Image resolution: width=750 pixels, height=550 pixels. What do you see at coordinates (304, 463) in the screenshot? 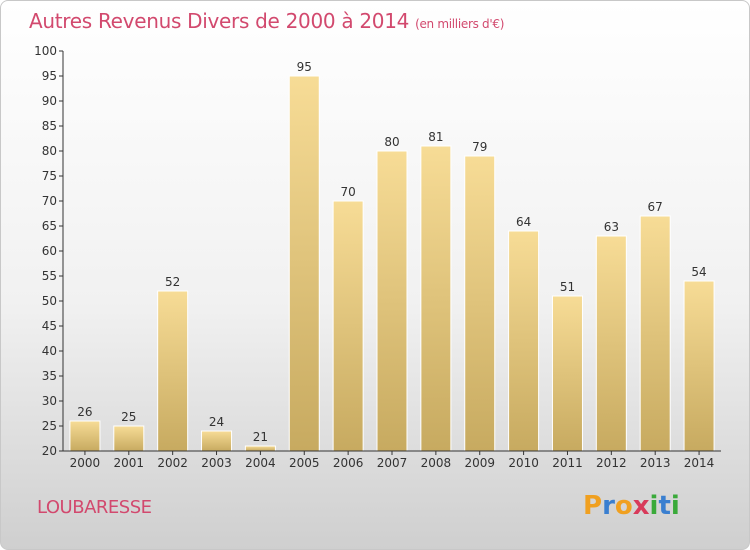
I see `x-tick-label: 2005` at bounding box center [304, 463].